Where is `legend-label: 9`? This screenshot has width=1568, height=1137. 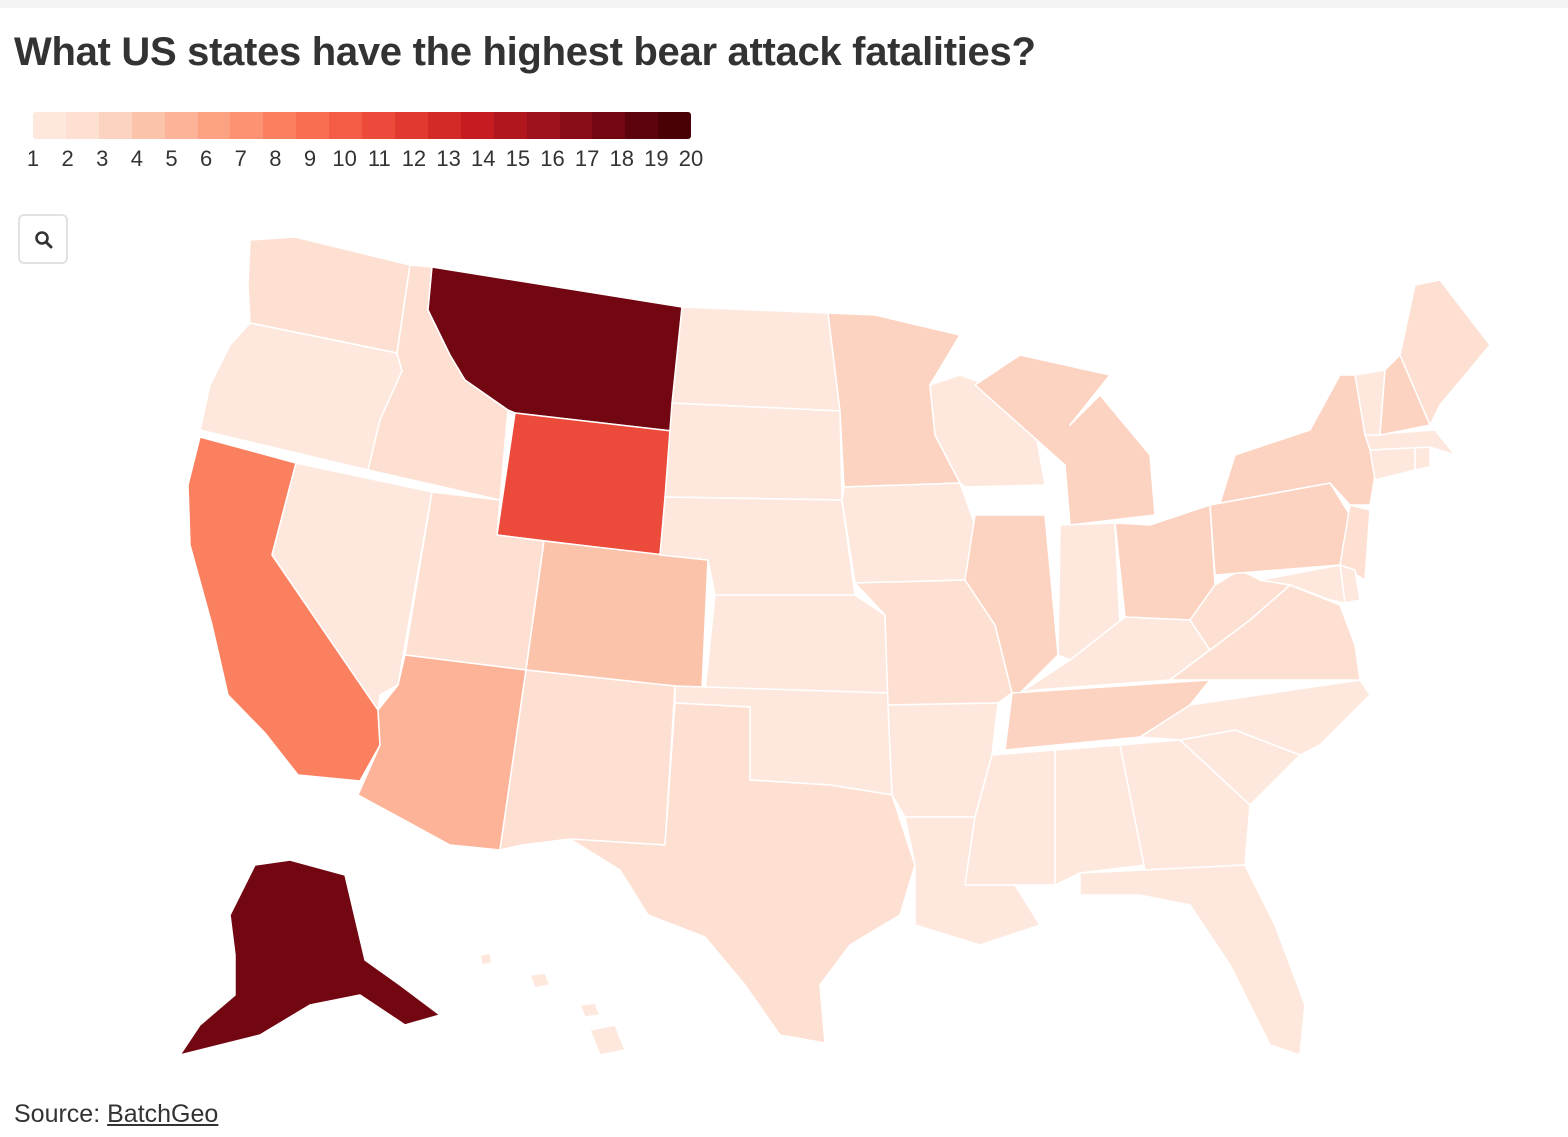 legend-label: 9 is located at coordinates (310, 158).